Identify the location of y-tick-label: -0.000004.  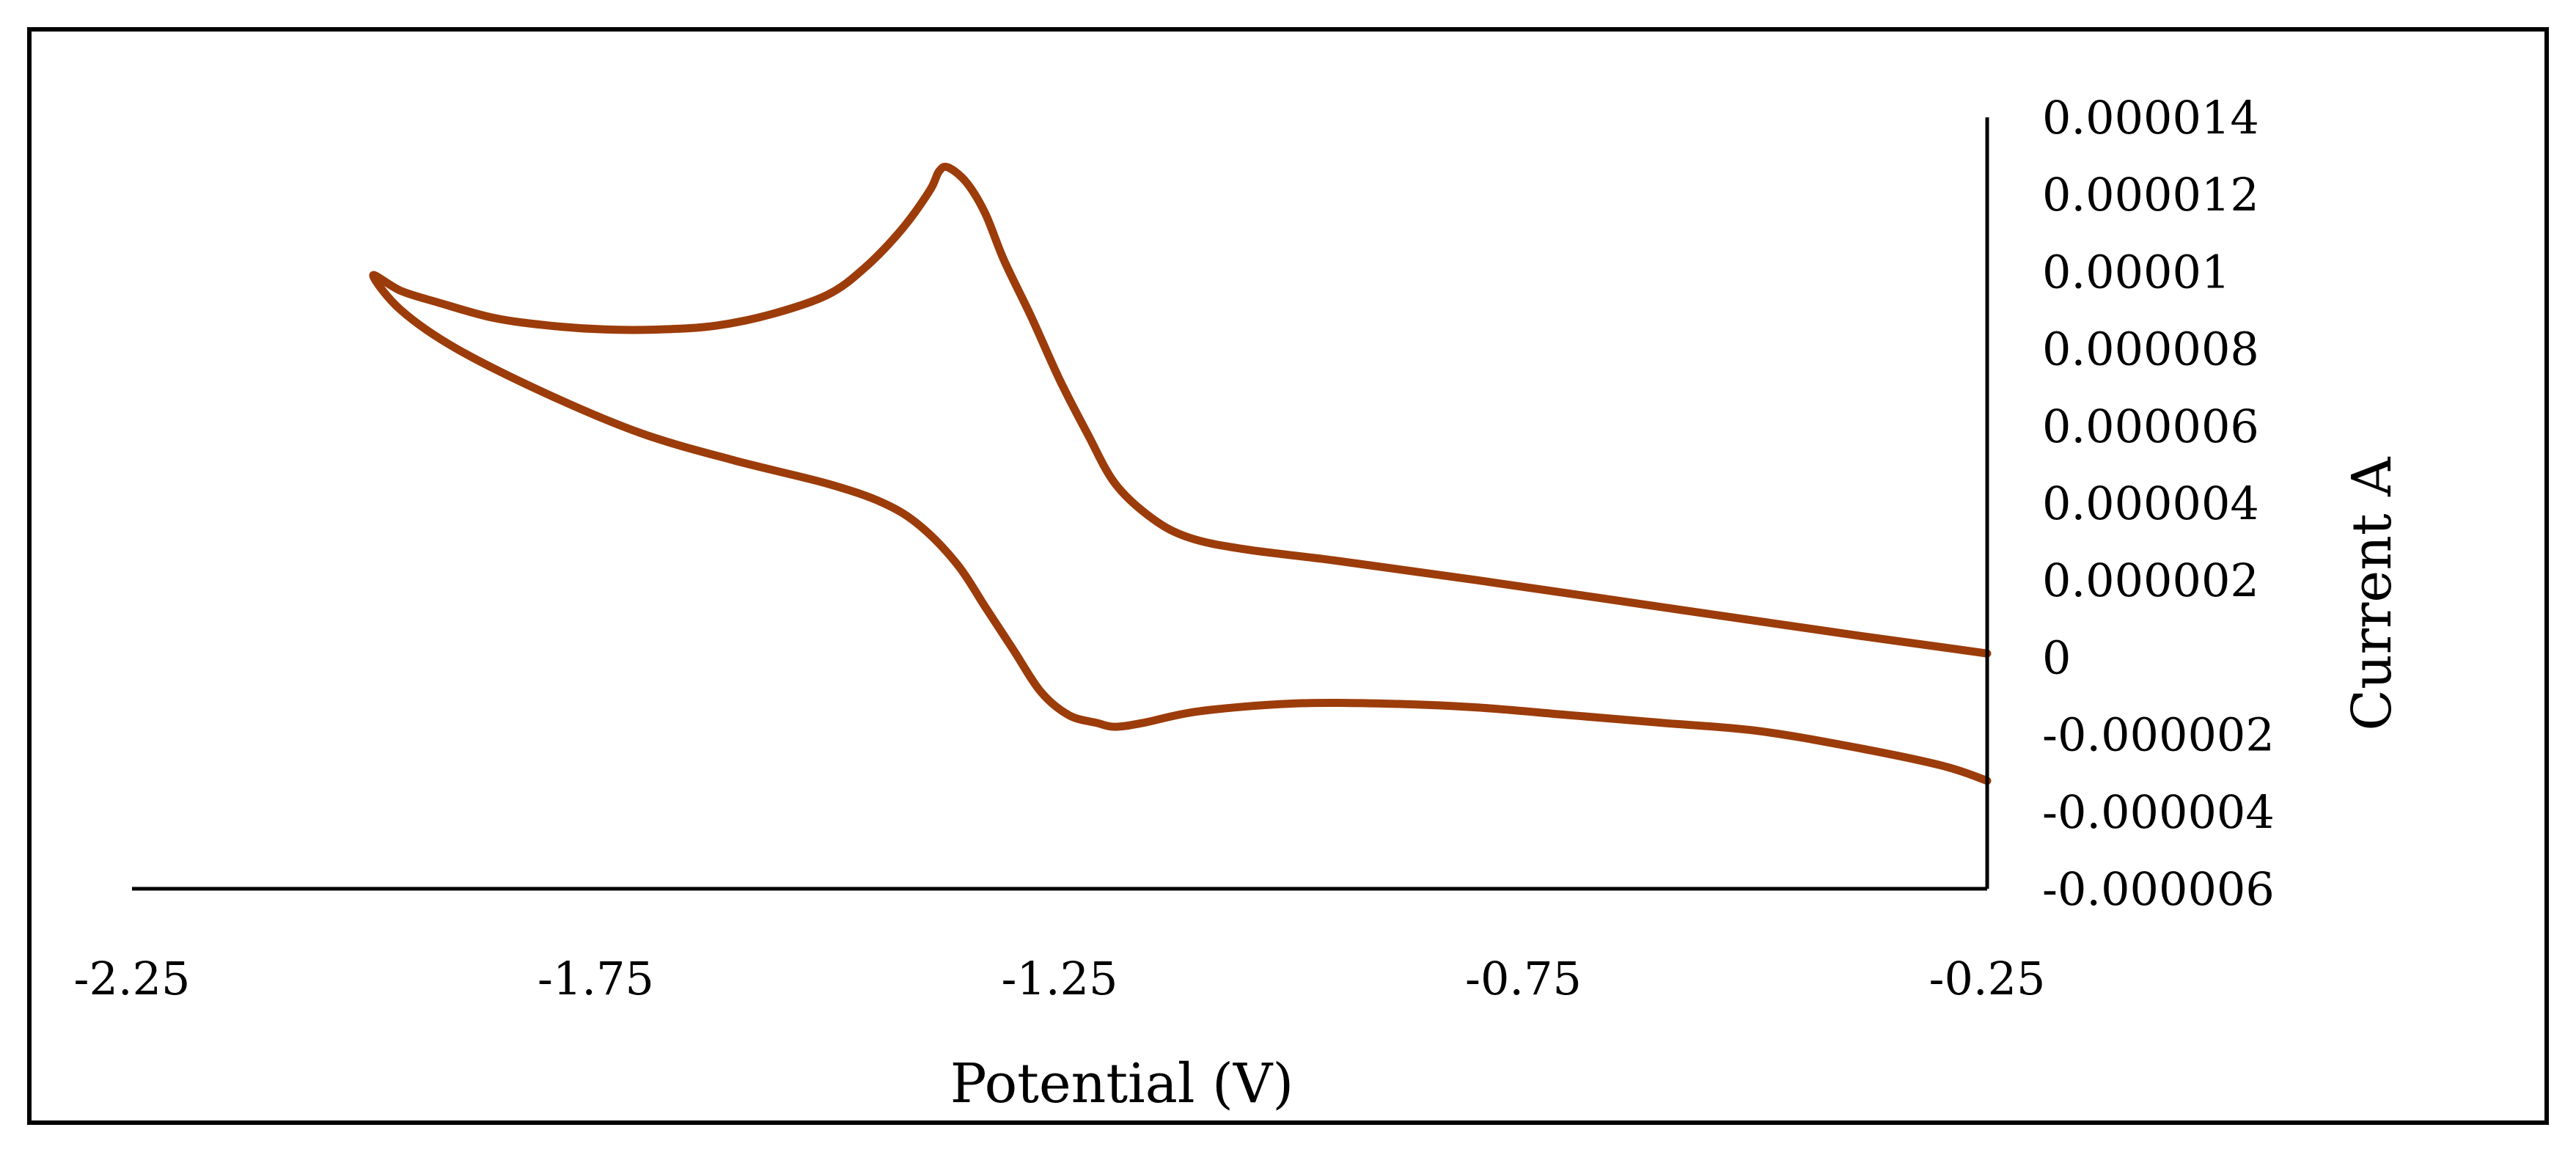
(2159, 812).